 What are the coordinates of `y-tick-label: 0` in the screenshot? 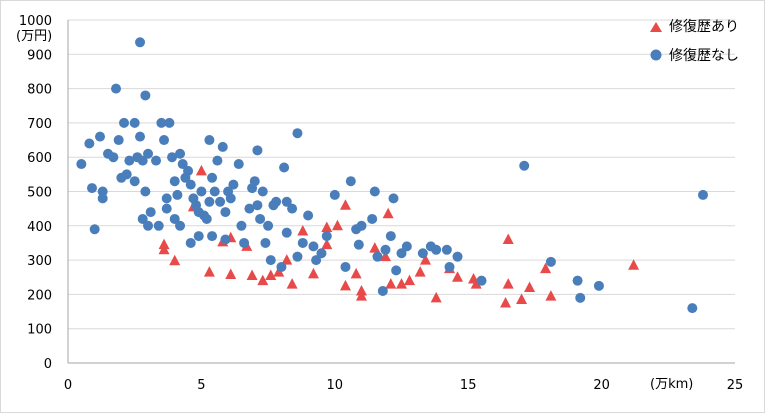 It's located at (48, 364).